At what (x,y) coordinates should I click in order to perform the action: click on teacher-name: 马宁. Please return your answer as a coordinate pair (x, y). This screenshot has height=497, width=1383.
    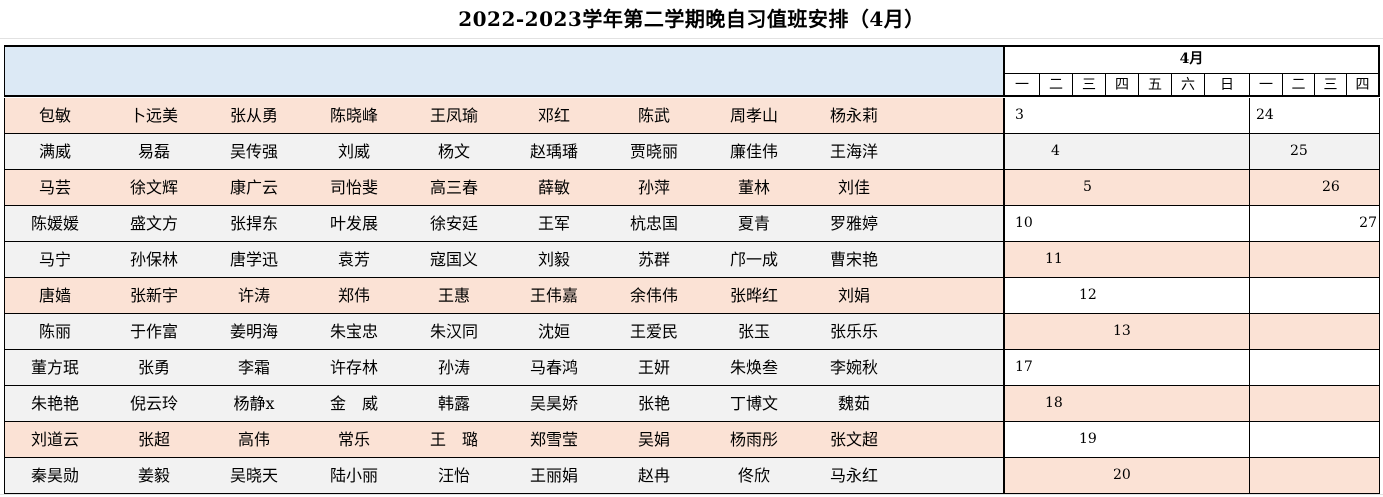
    Looking at the image, I should click on (54, 259).